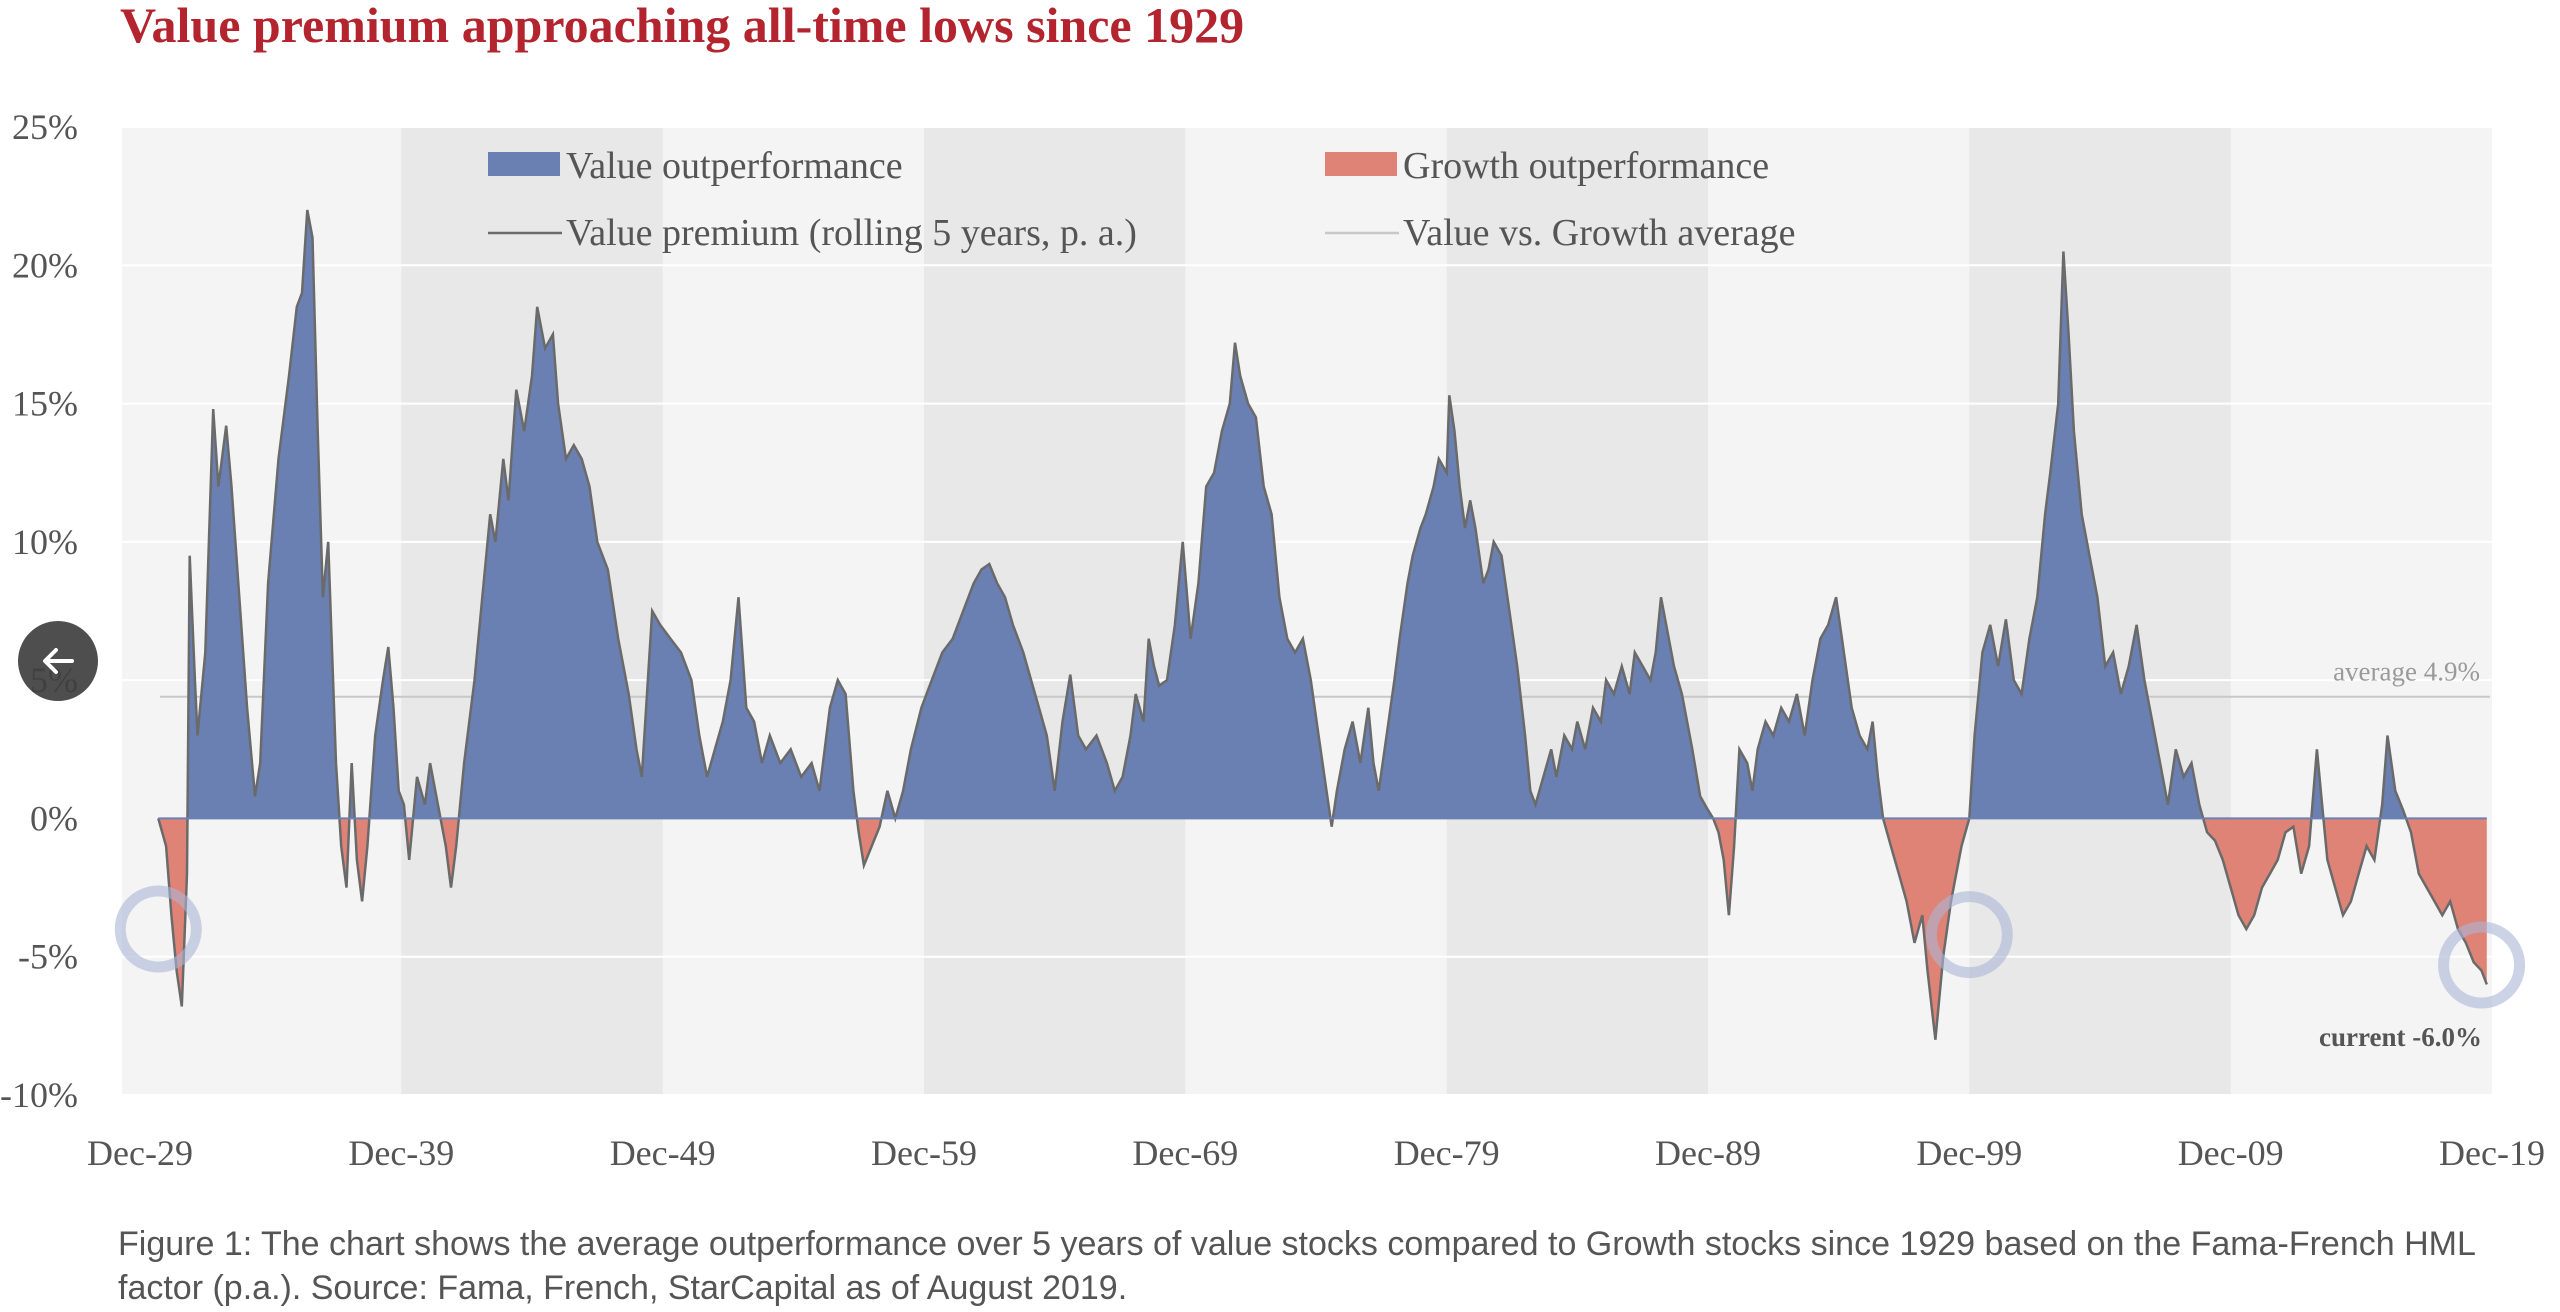  I want to click on x-tick-label: Dec-39, so click(401, 1153).